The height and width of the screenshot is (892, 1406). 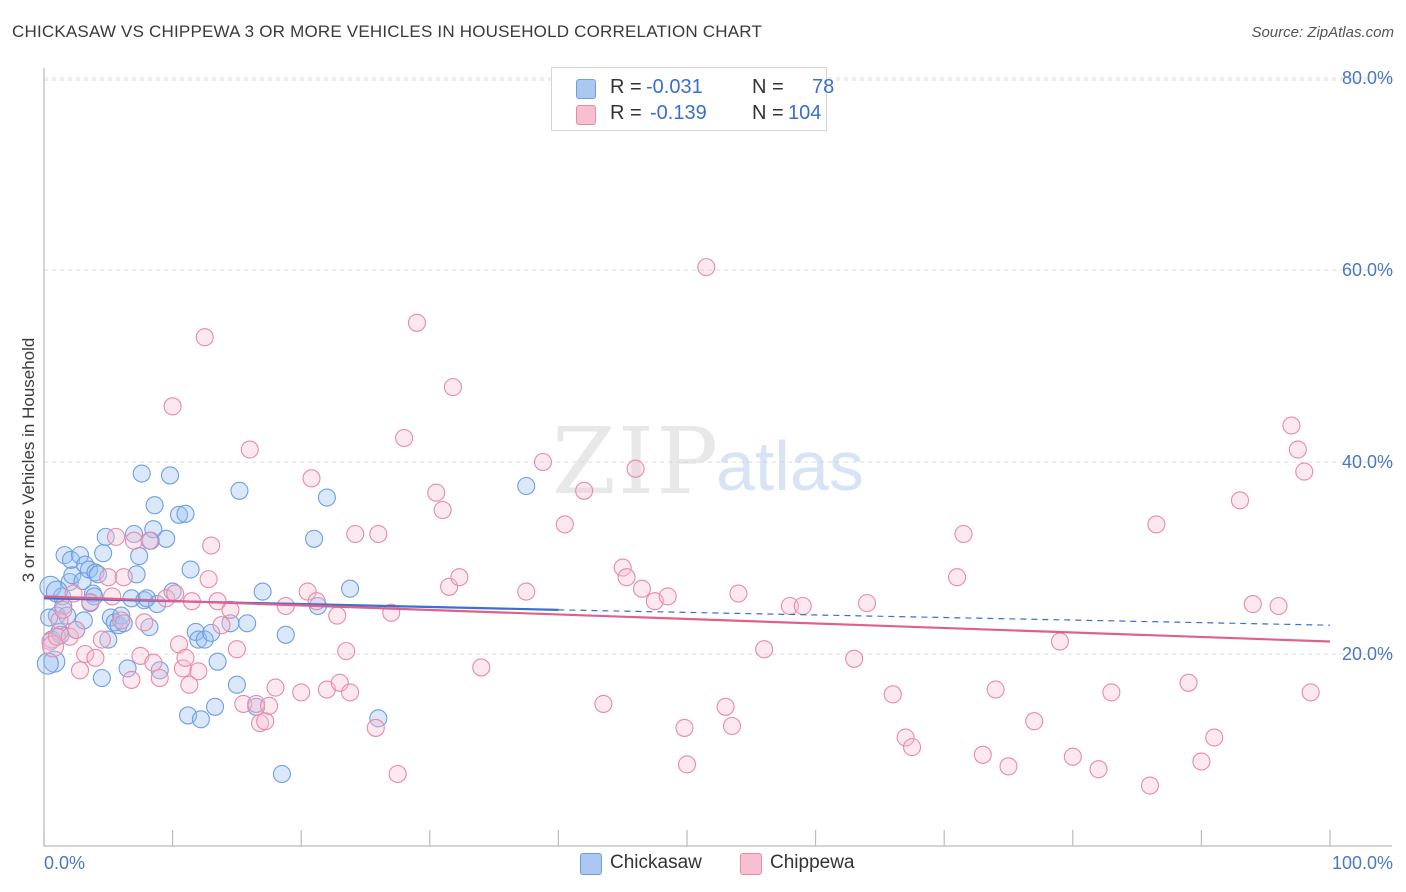 I want to click on series-chickasaw, so click(x=286, y=624).